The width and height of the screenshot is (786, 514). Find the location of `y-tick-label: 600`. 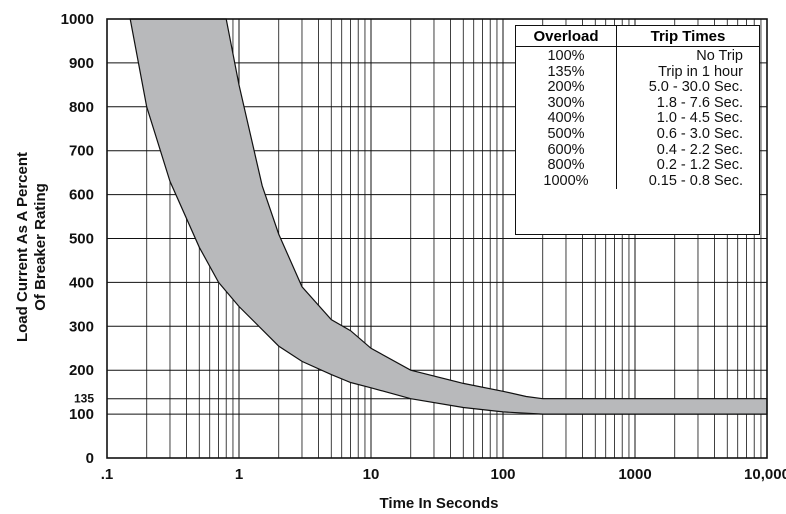

y-tick-label: 600 is located at coordinates (81, 195).